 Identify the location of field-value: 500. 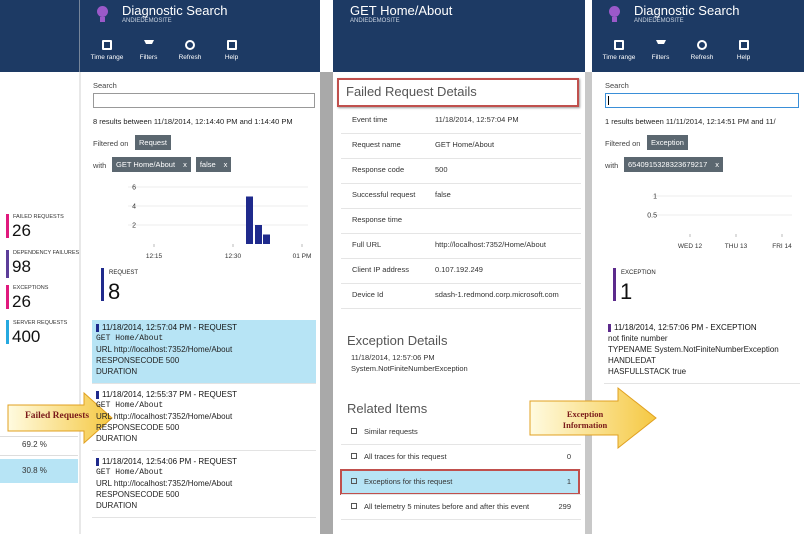
(441, 169).